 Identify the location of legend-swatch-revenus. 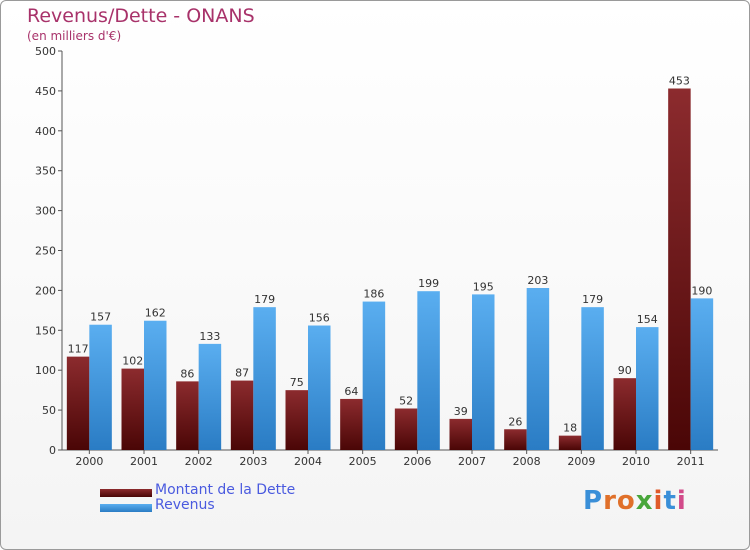
(126, 508).